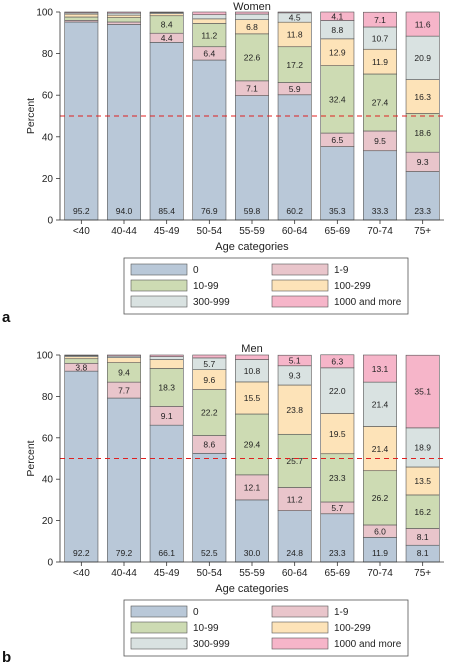  I want to click on data-label: 7.1, so click(380, 20).